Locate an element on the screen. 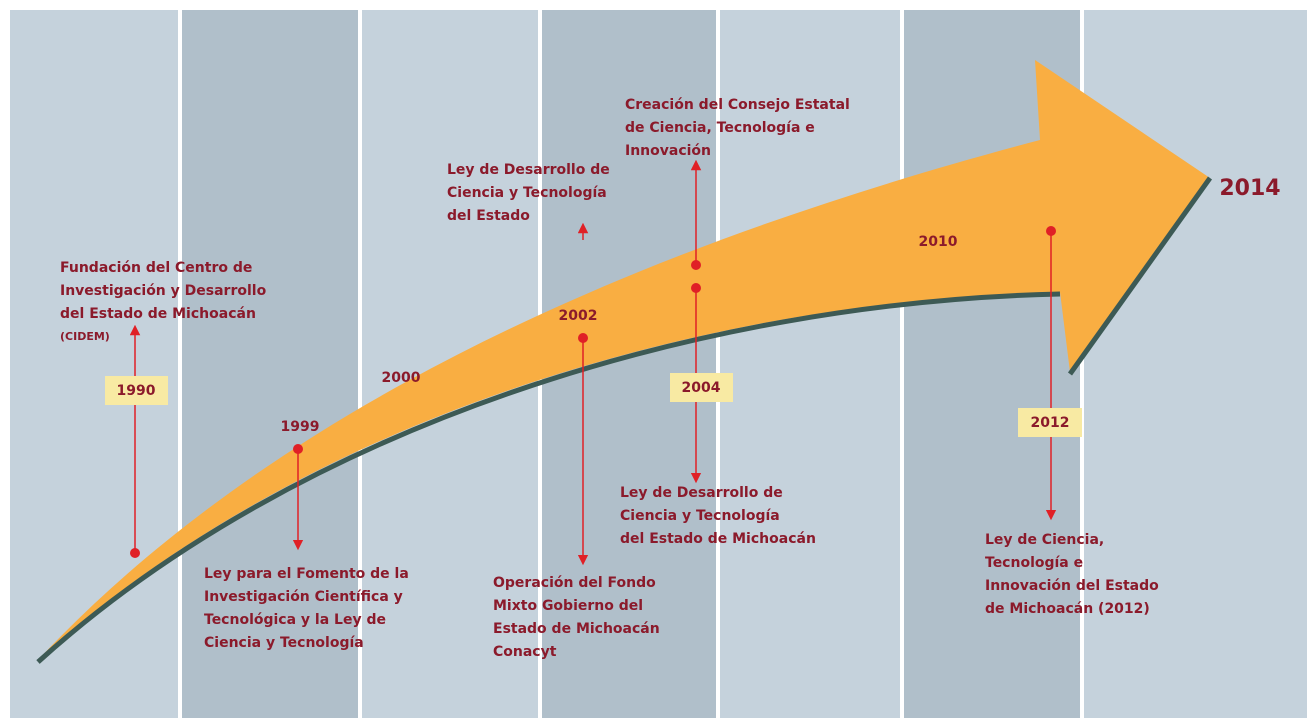 This screenshot has width=1307, height=727. event-text: Conacyt is located at coordinates (525, 652).